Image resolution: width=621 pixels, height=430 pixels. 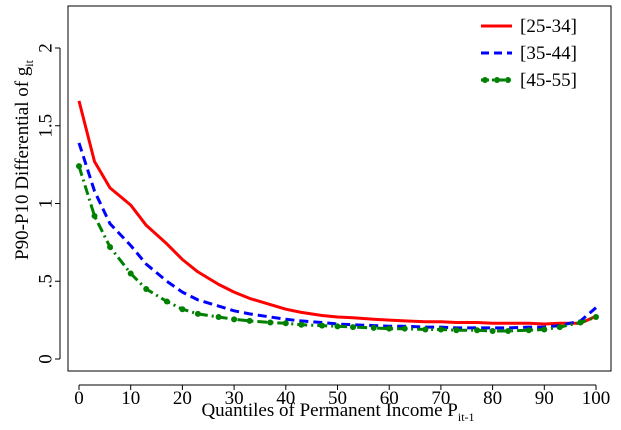 I want to click on x-tick-label: 10, so click(x=130, y=398).